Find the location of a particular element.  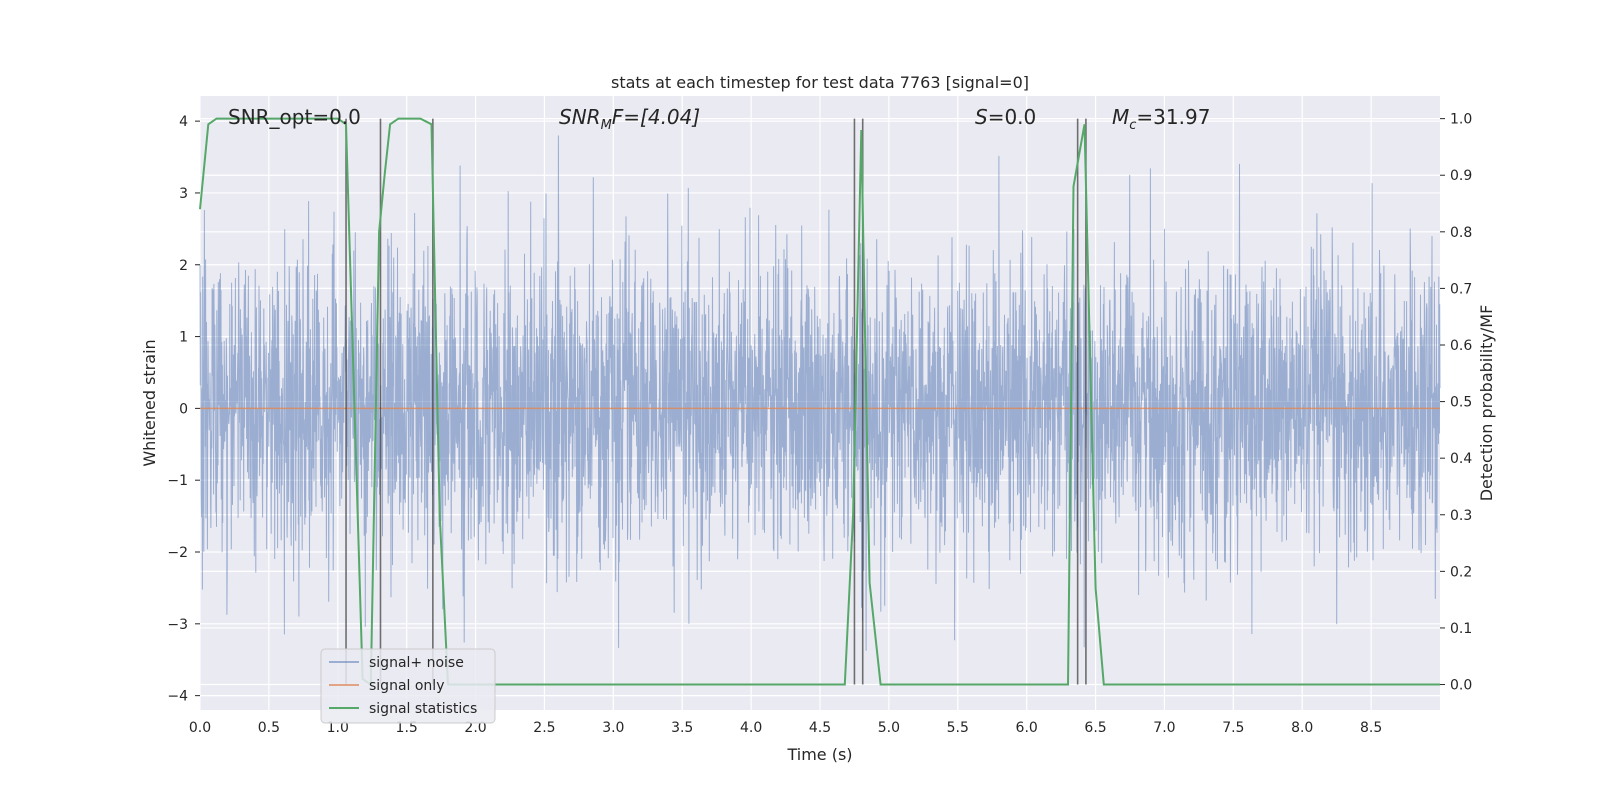

x-tick-label: 6.0 is located at coordinates (1027, 728).